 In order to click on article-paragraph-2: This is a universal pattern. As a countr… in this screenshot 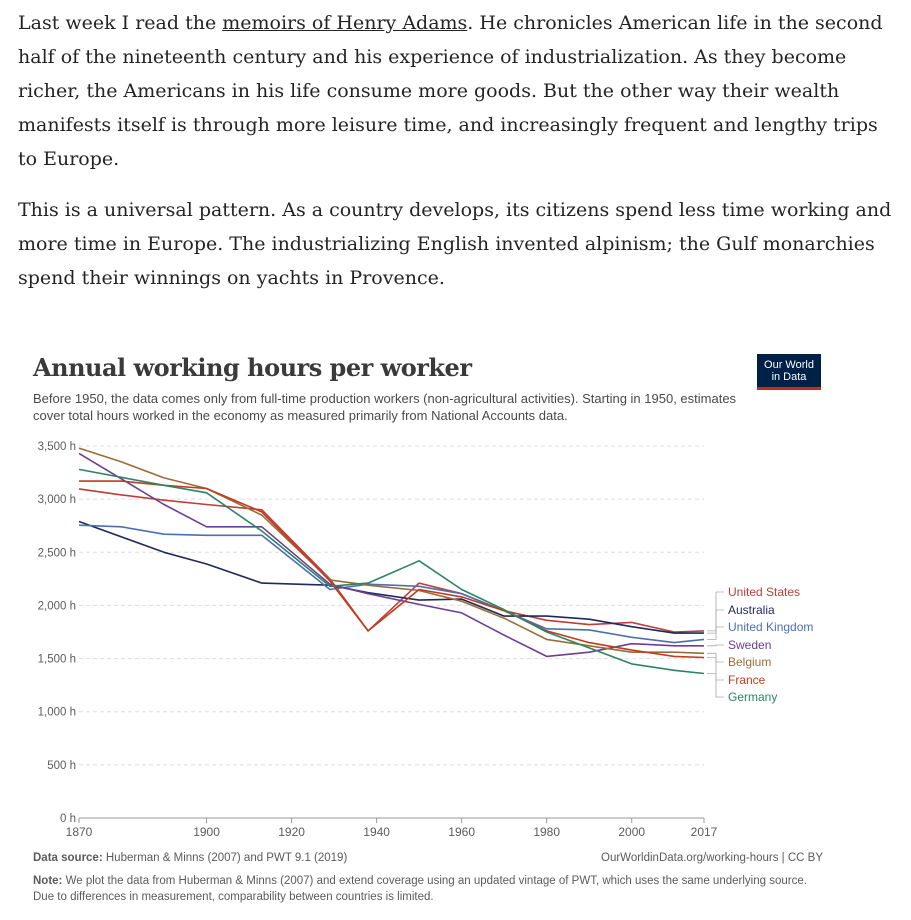, I will do `click(455, 244)`.